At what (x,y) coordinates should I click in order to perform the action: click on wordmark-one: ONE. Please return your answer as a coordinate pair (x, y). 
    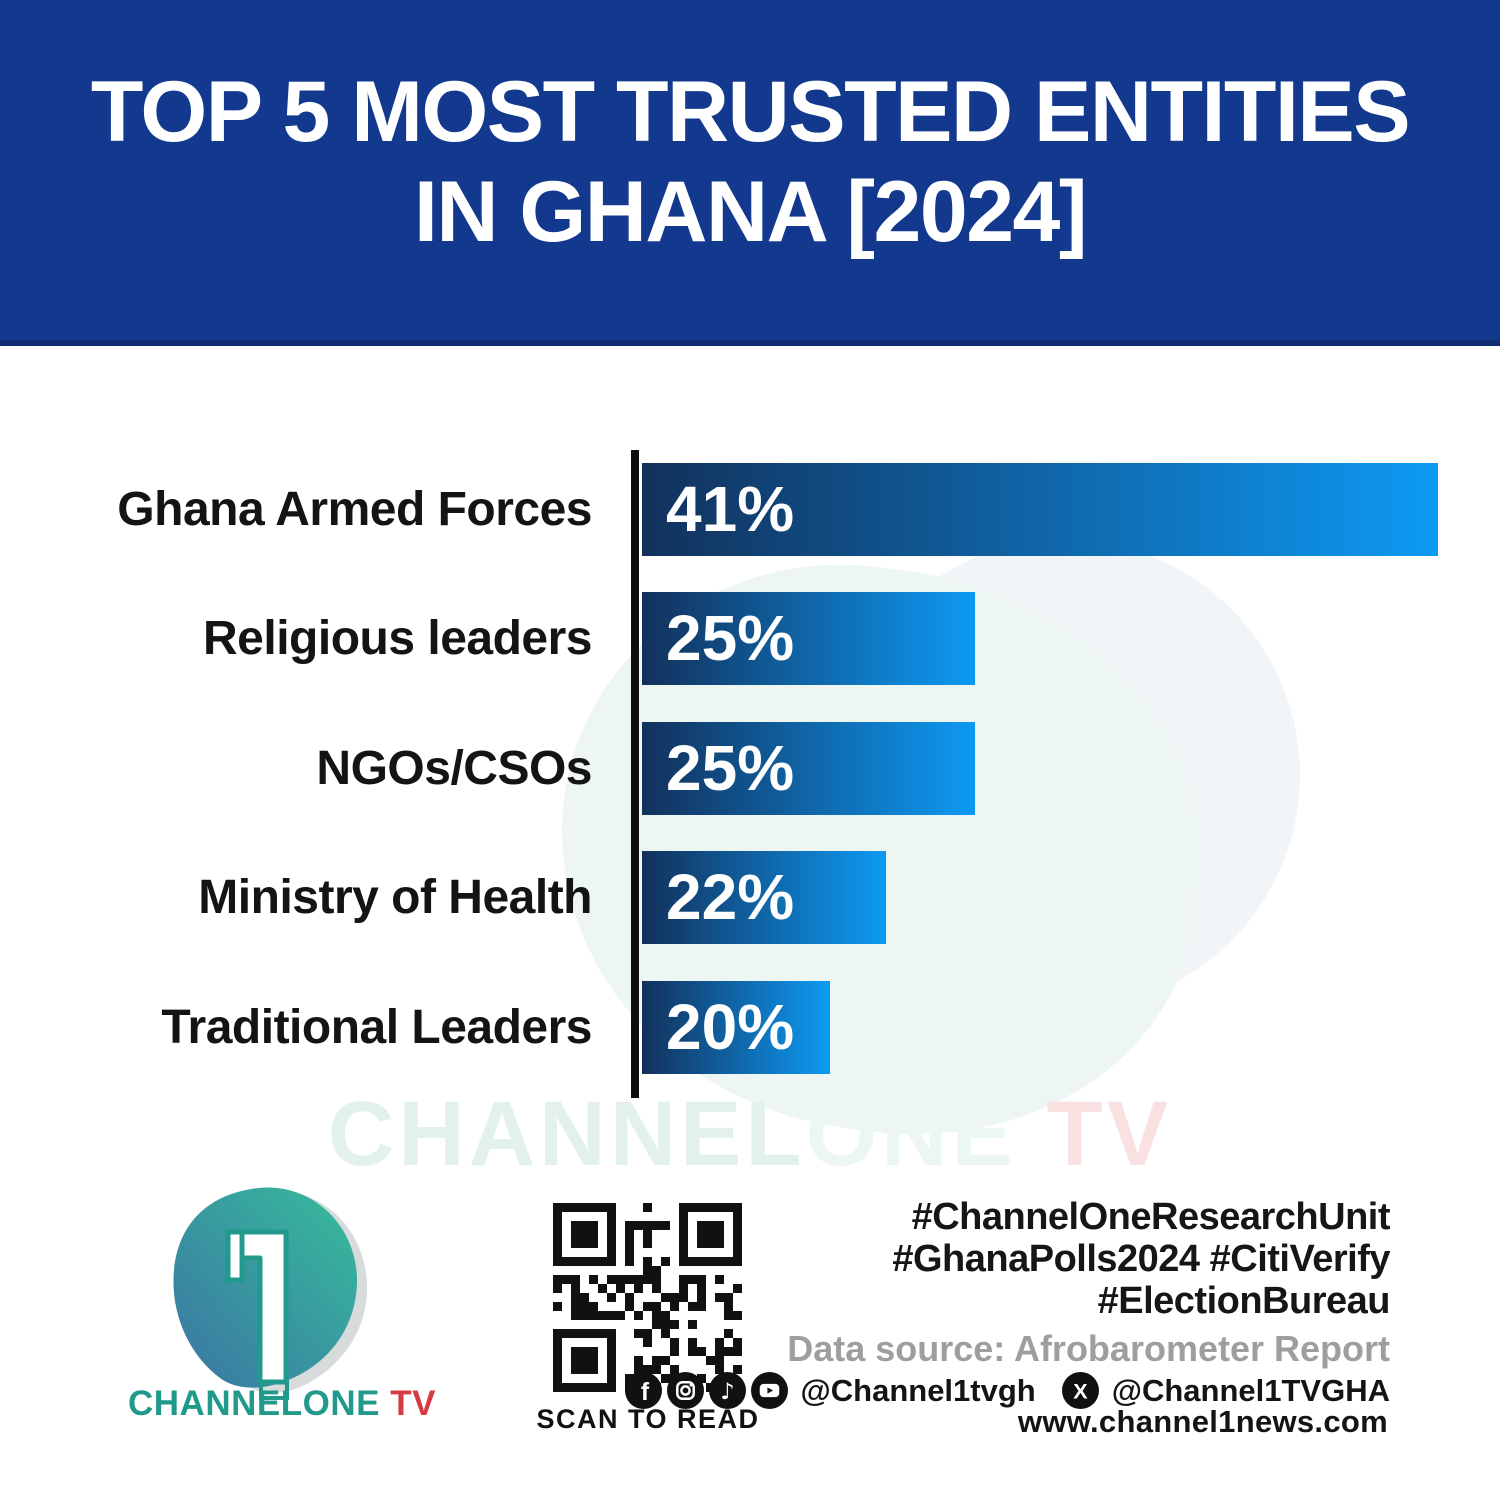
    Looking at the image, I should click on (341, 1403).